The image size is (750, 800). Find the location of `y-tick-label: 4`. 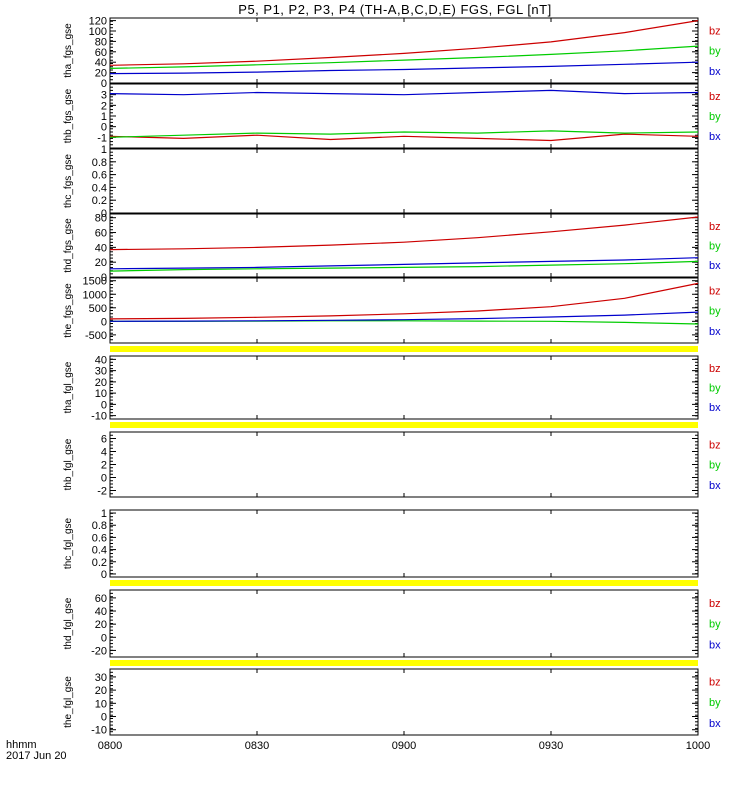

y-tick-label: 4 is located at coordinates (104, 453).